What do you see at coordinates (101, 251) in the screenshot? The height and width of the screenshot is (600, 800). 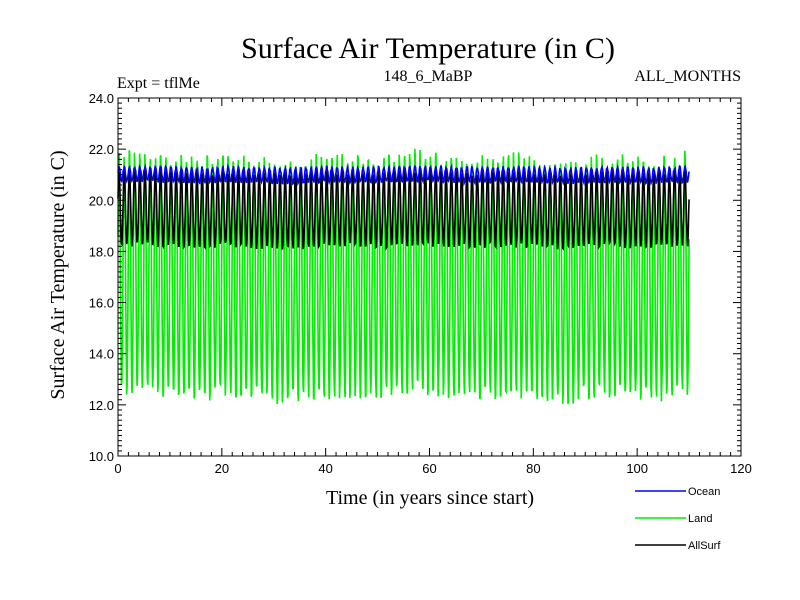 I see `y-tick-label: 18.0` at bounding box center [101, 251].